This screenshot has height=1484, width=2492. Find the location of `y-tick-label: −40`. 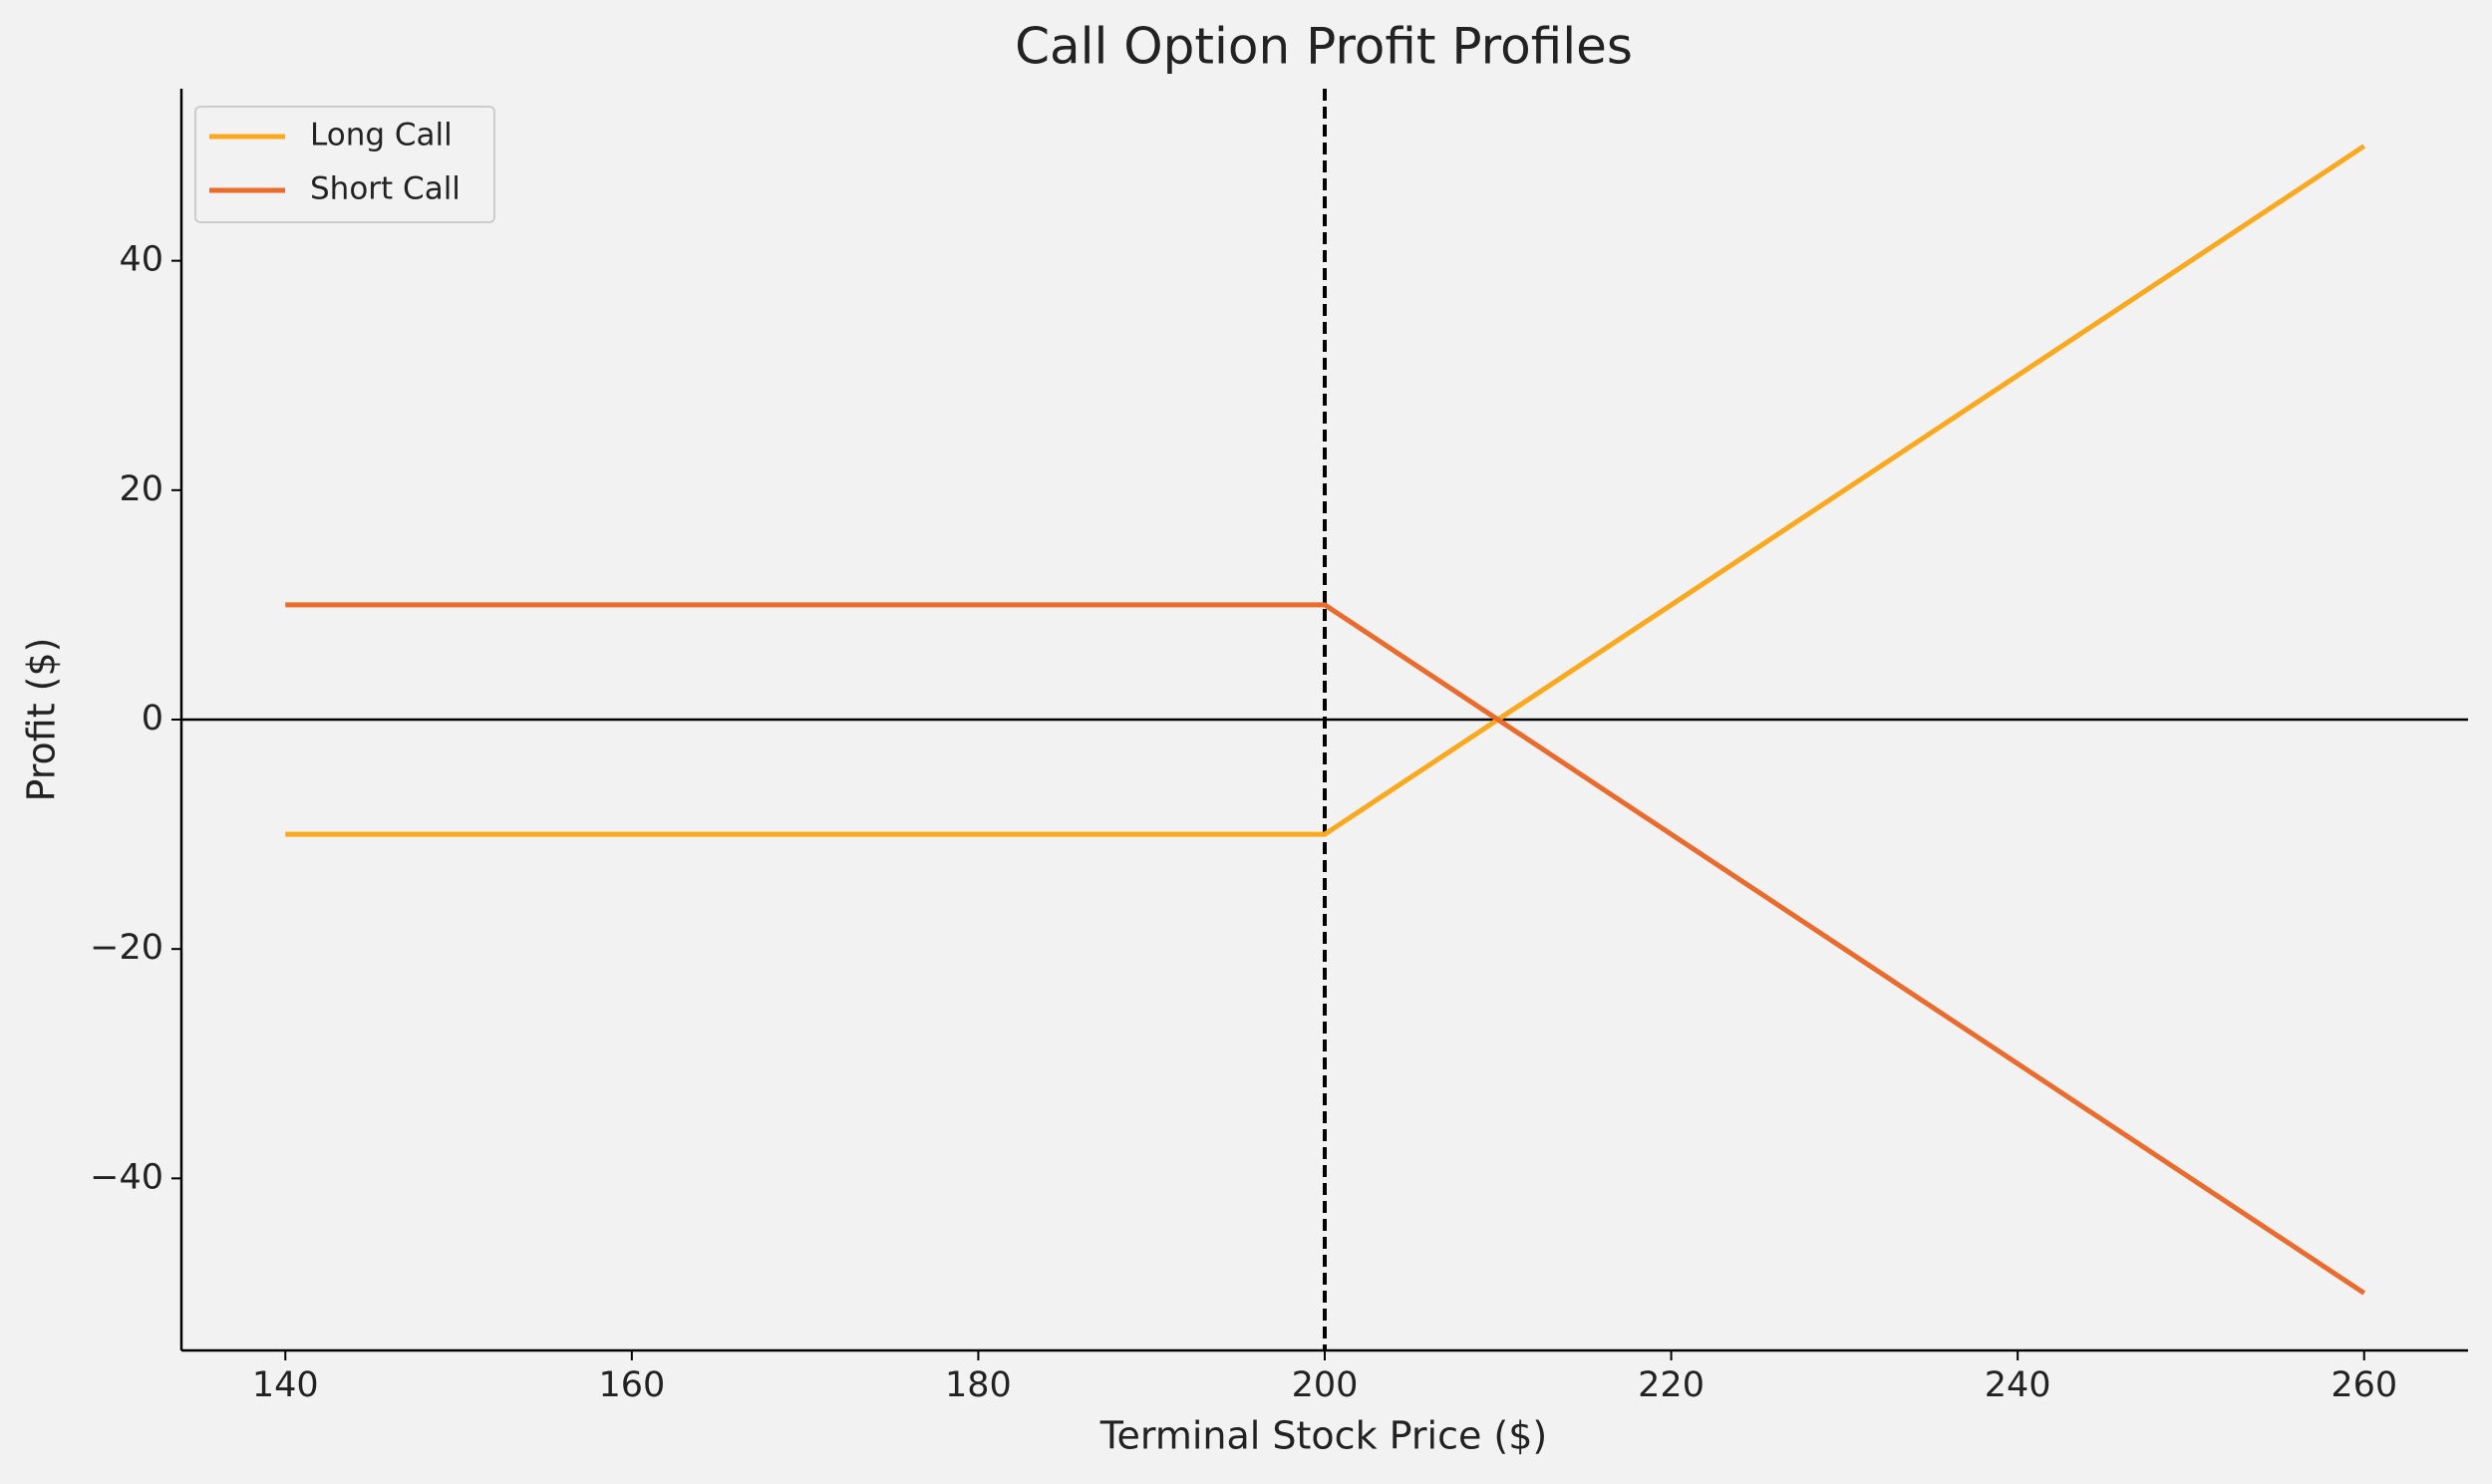

y-tick-label: −40 is located at coordinates (126, 1177).